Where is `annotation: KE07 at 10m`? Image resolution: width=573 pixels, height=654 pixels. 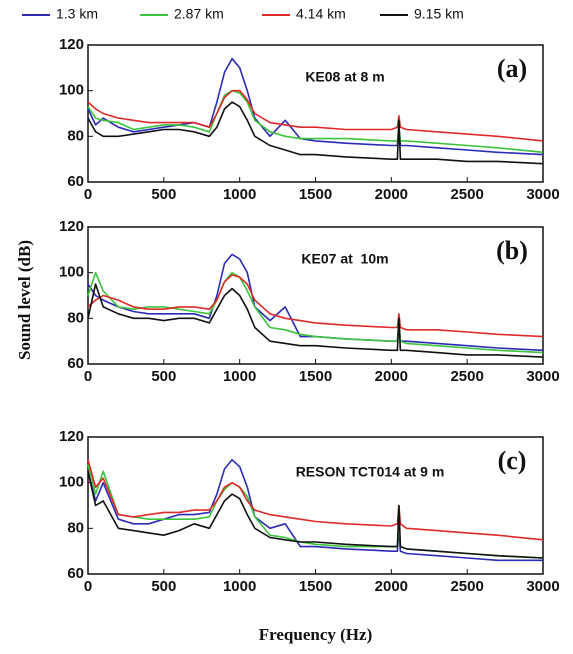
annotation: KE07 at 10m is located at coordinates (344, 259).